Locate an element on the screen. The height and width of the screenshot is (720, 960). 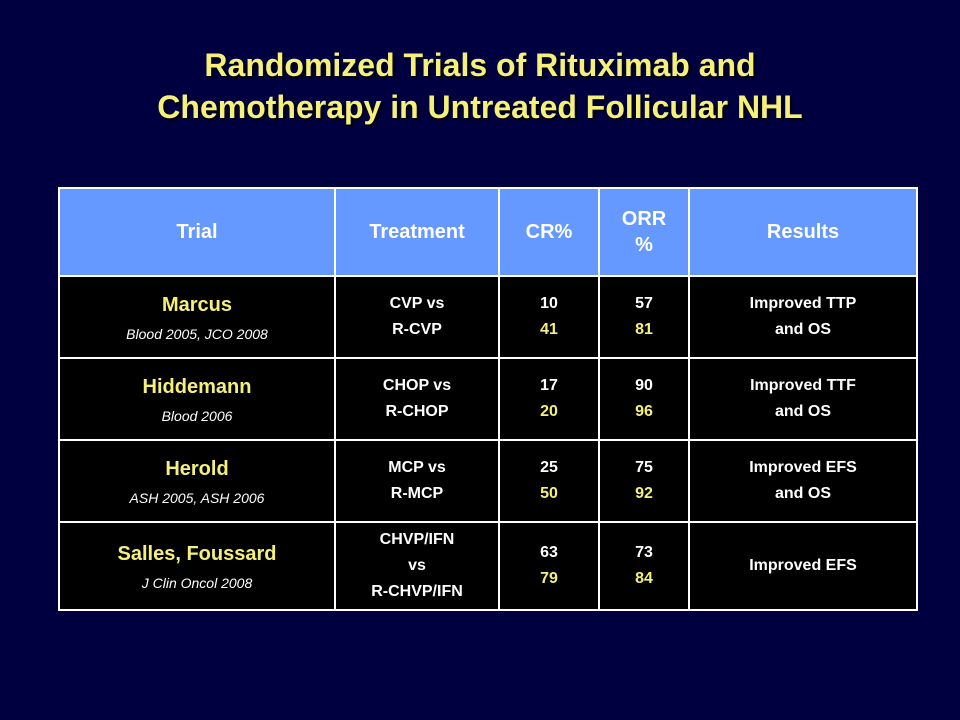
cr-rituximab: 41 is located at coordinates (549, 329).